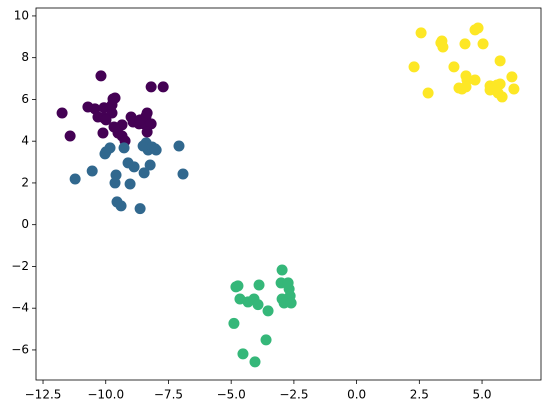 This screenshot has height=413, width=546. Describe the element at coordinates (25, 224) in the screenshot. I see `y-tick-label: 0` at that location.